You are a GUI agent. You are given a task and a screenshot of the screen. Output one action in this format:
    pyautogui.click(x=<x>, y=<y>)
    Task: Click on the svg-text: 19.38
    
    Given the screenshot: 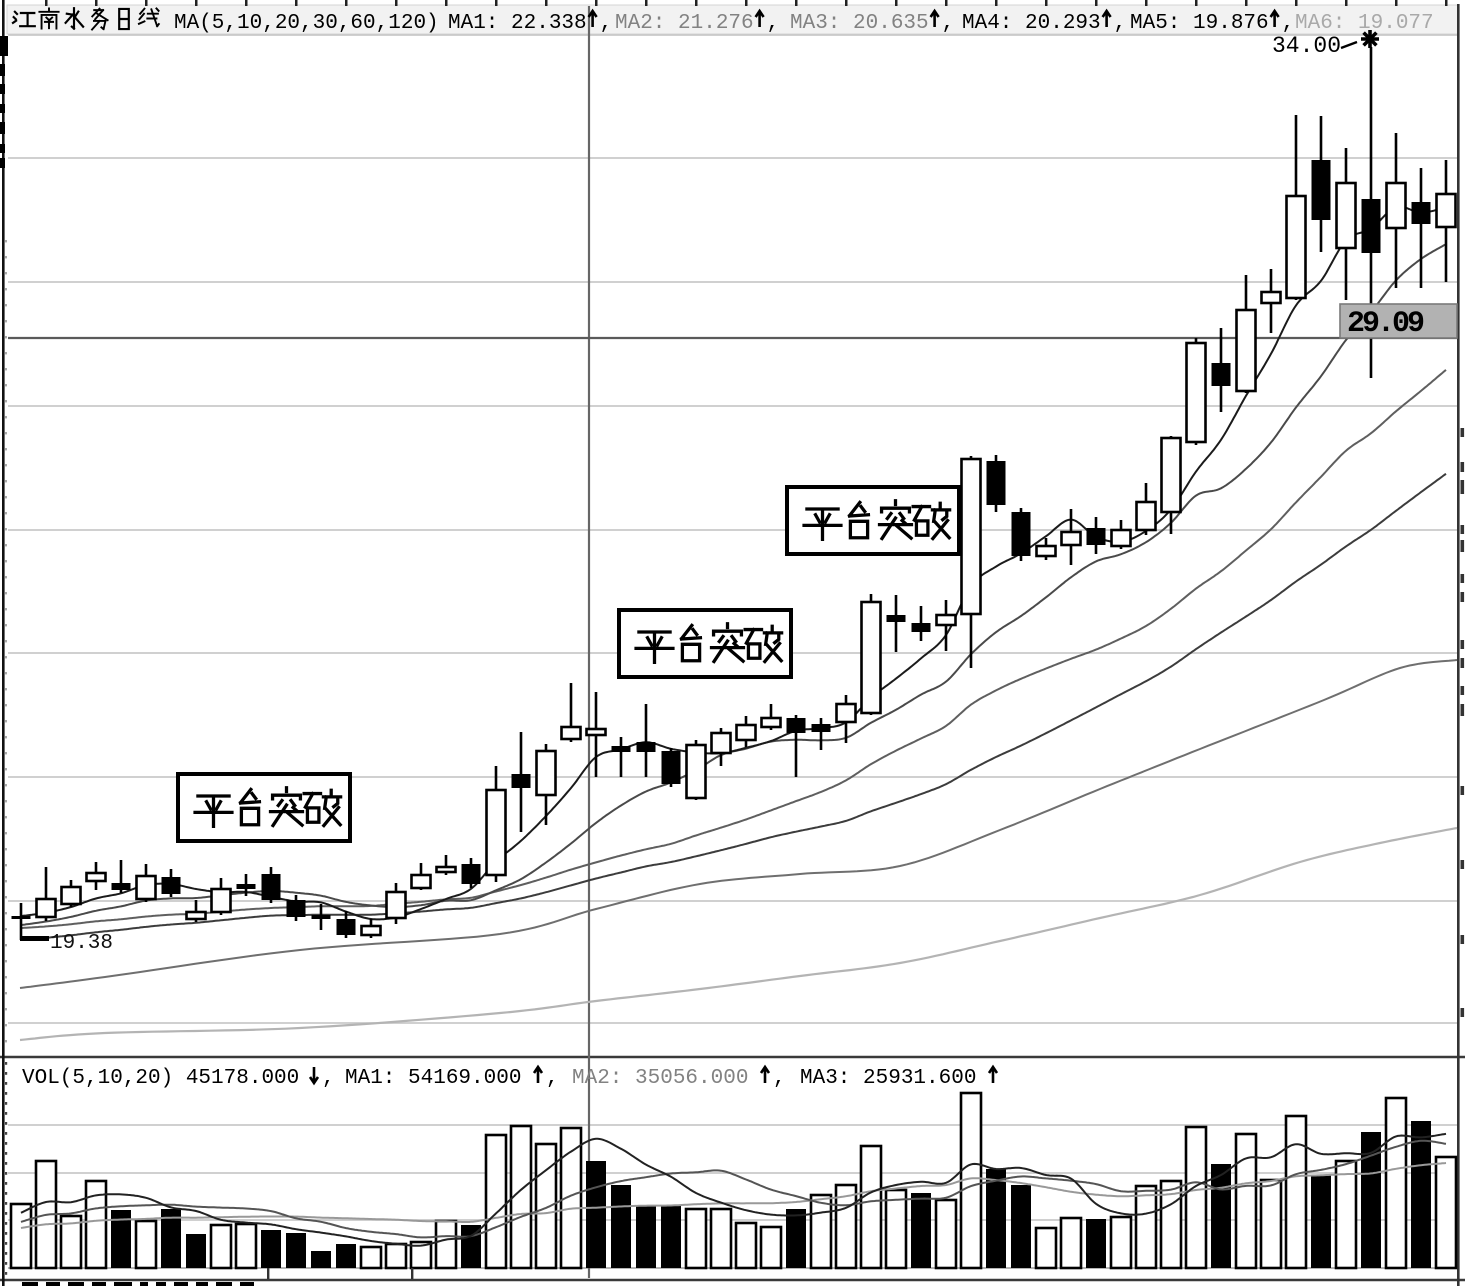 What is the action you would take?
    pyautogui.click(x=81, y=943)
    